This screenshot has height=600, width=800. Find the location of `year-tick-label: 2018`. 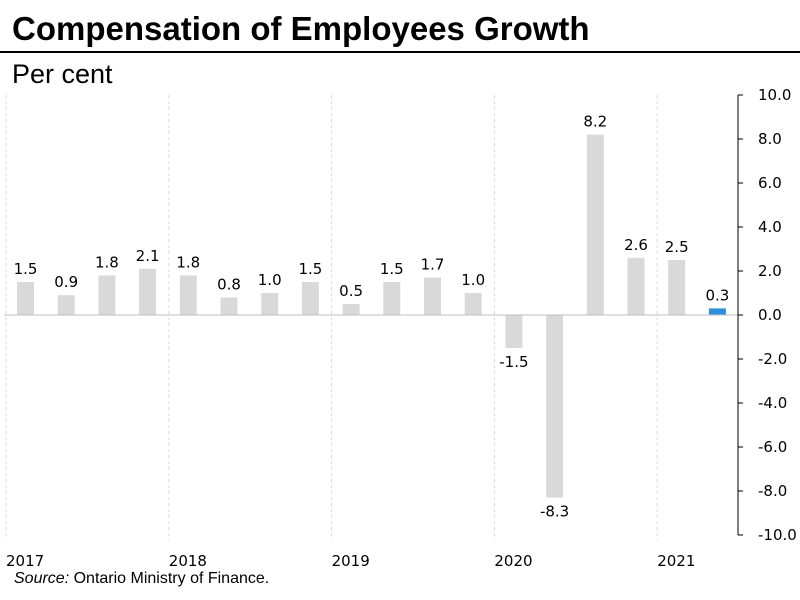

year-tick-label: 2018 is located at coordinates (188, 561).